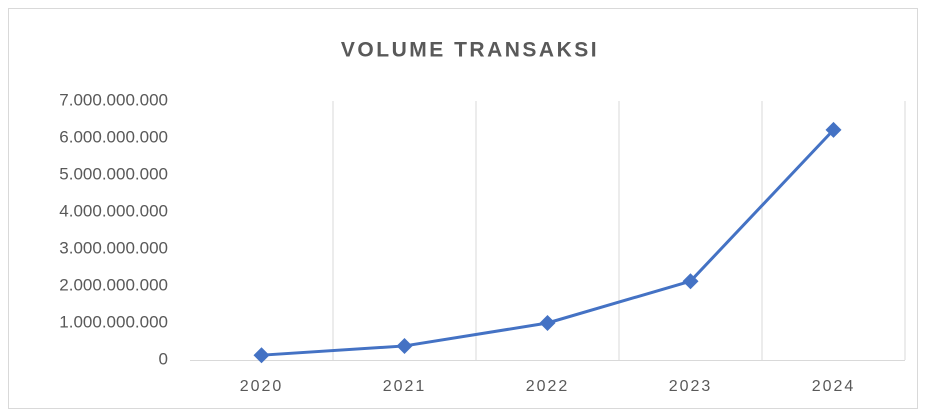  Describe the element at coordinates (405, 386) in the screenshot. I see `x-tick-label: 2021` at that location.